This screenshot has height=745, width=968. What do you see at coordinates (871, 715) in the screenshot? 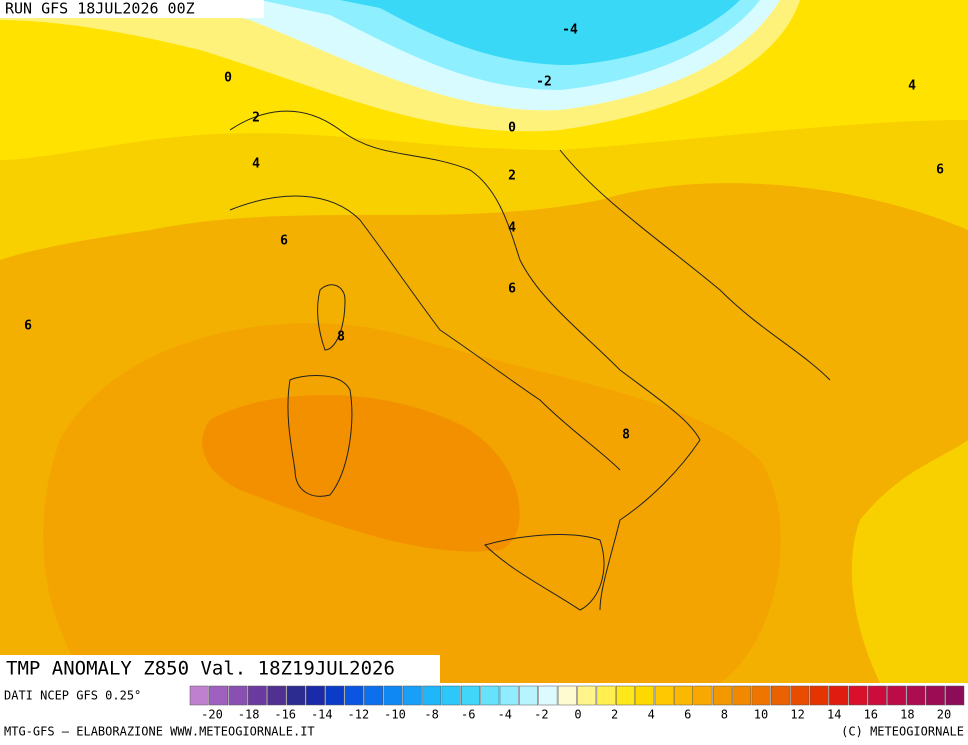
I see `legend-label: 16` at bounding box center [871, 715].